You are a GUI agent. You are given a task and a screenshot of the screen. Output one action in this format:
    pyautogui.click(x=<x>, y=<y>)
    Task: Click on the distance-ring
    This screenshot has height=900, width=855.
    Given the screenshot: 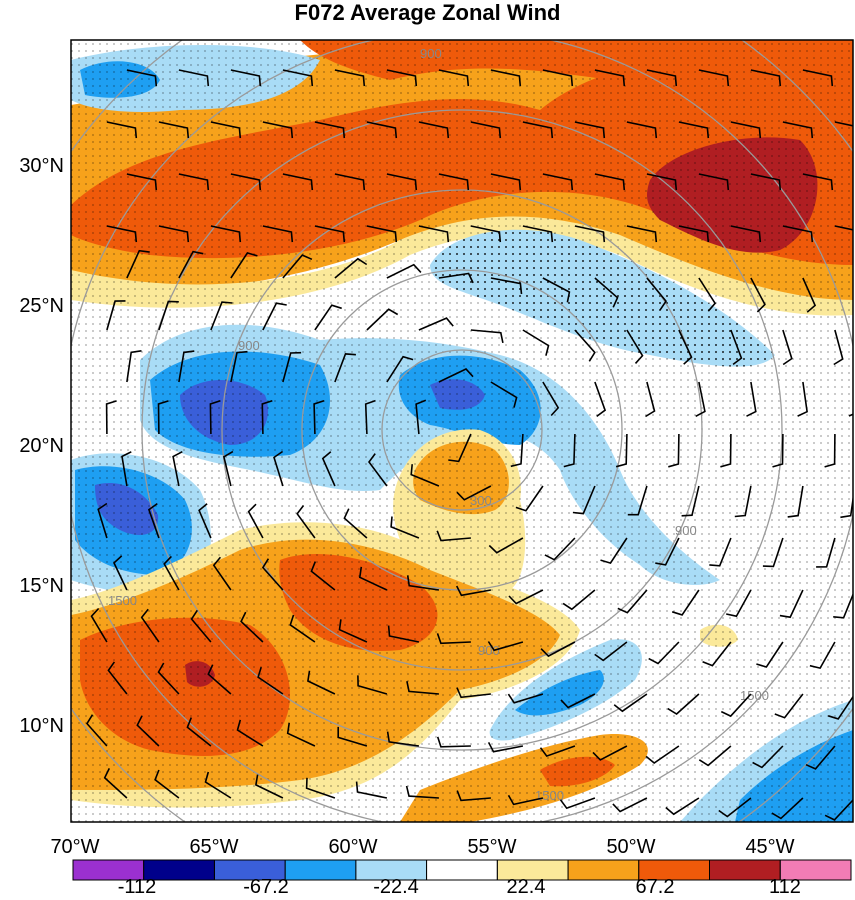 What is the action you would take?
    pyautogui.click(x=462, y=430)
    